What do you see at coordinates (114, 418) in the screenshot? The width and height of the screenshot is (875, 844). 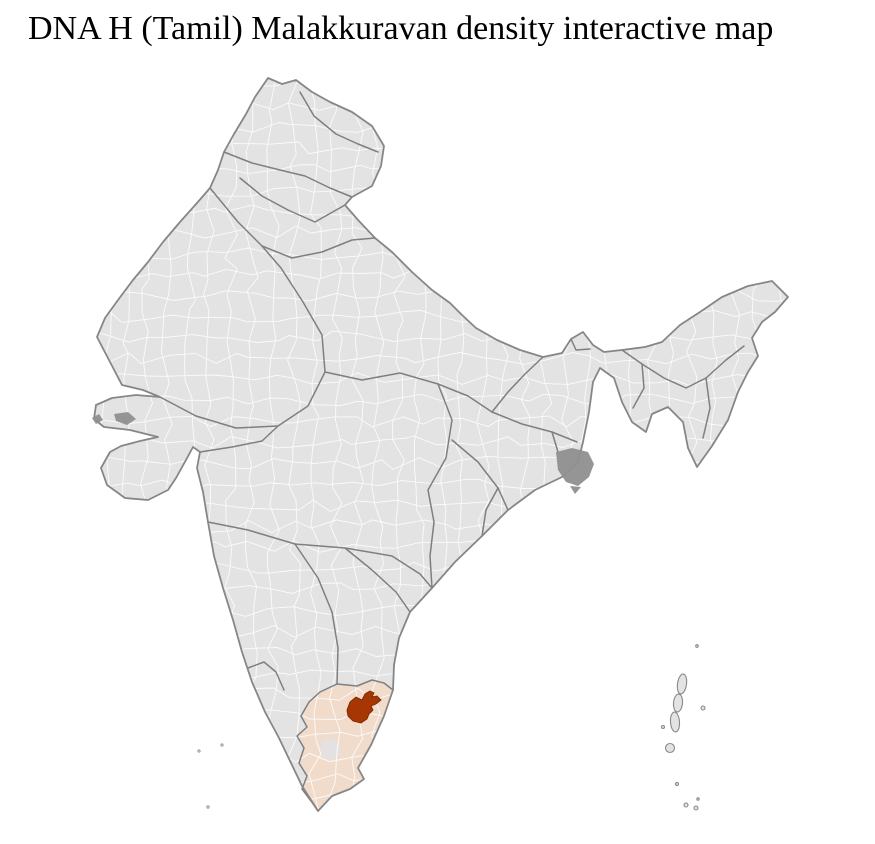 I see `kutch-islets` at bounding box center [114, 418].